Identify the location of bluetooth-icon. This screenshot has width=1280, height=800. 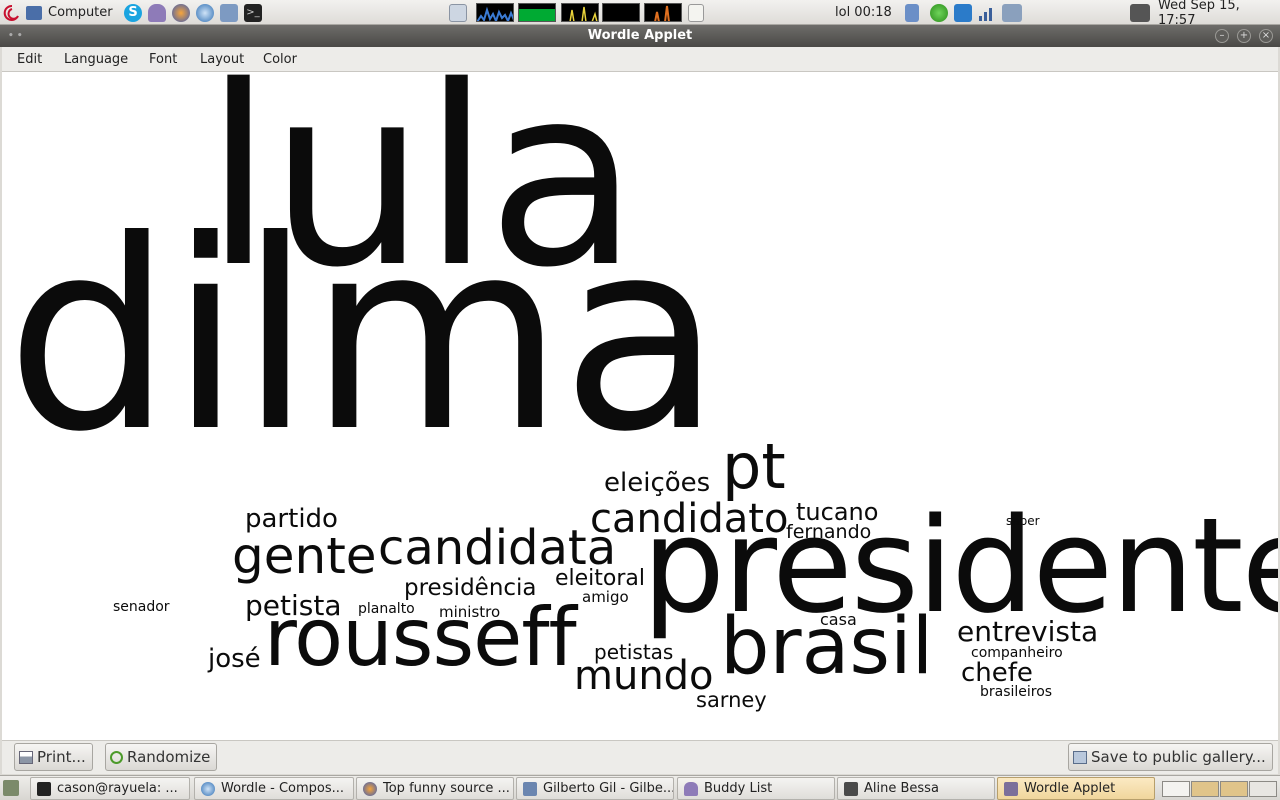
(963, 12).